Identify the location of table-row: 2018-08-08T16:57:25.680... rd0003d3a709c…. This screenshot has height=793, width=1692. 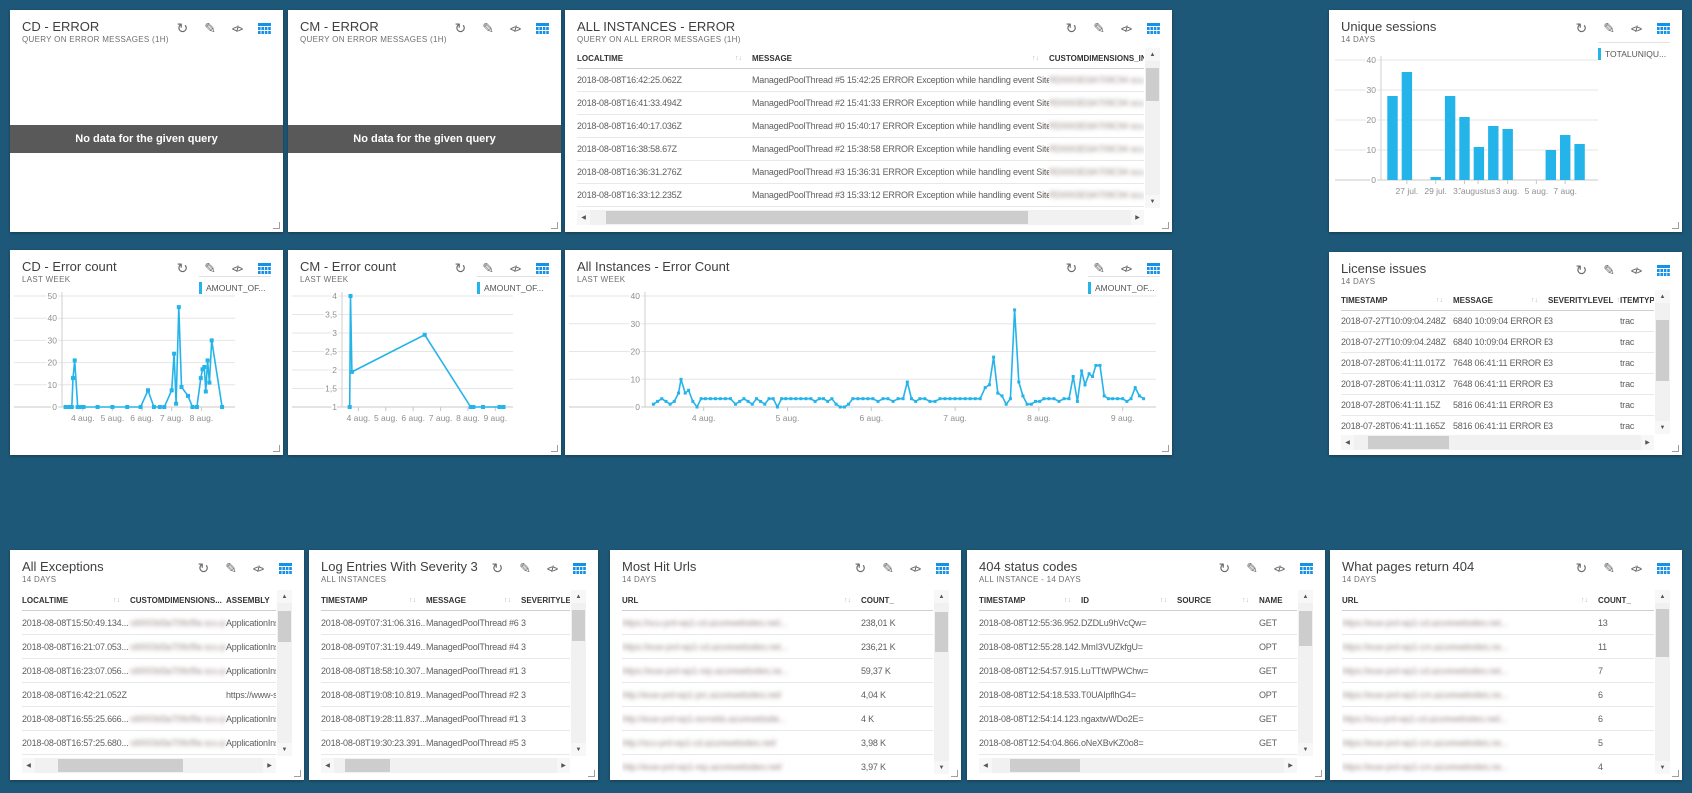
(149, 743).